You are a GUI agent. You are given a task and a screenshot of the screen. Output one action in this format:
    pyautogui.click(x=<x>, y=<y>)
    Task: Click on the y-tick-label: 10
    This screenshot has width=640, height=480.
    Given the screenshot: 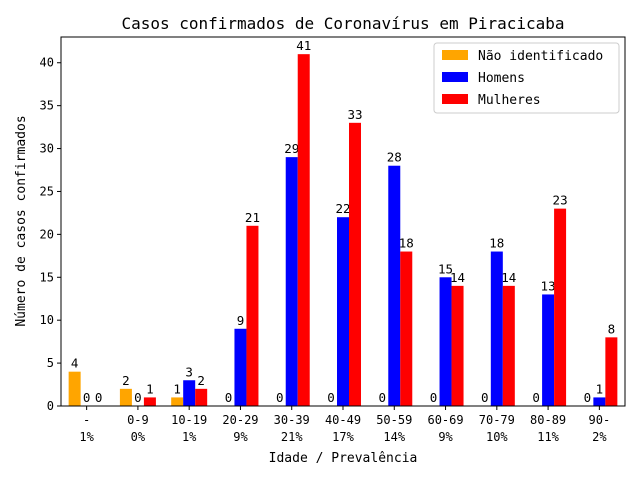 What is the action you would take?
    pyautogui.click(x=47, y=320)
    